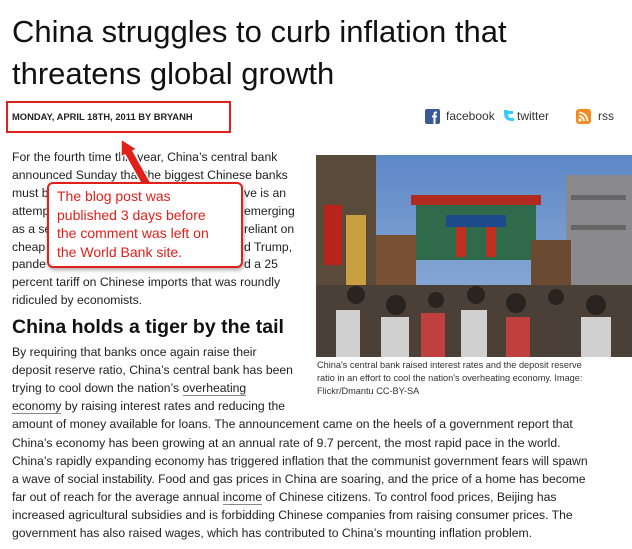  Describe the element at coordinates (29, 264) in the screenshot. I see `text-fragment: pande` at that location.